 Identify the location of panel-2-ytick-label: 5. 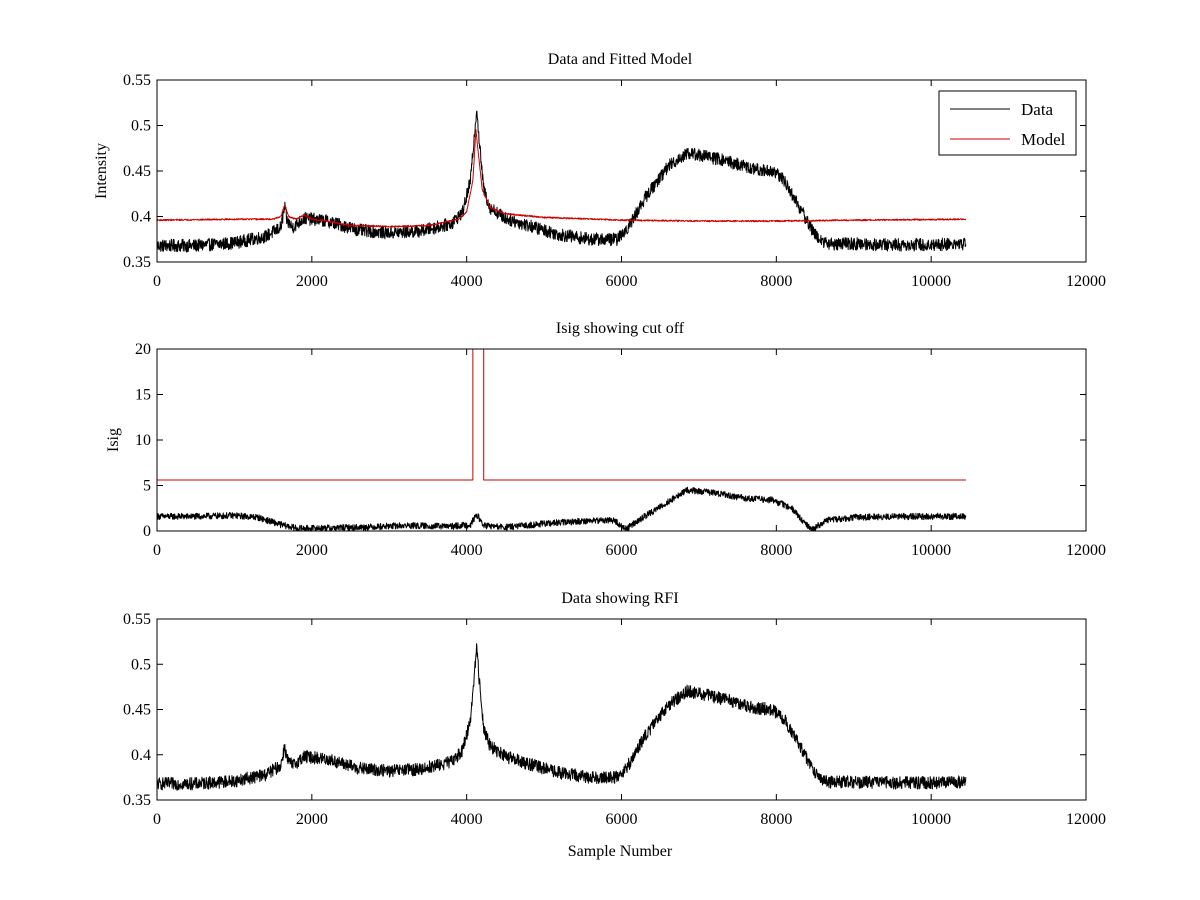
(147, 486).